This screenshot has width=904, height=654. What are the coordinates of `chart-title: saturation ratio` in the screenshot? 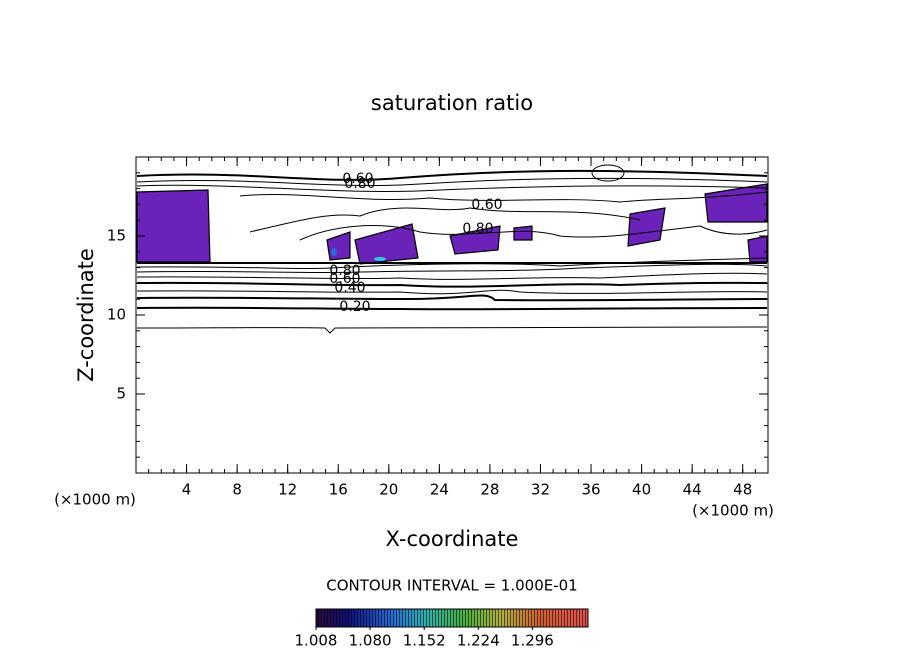 It's located at (452, 103).